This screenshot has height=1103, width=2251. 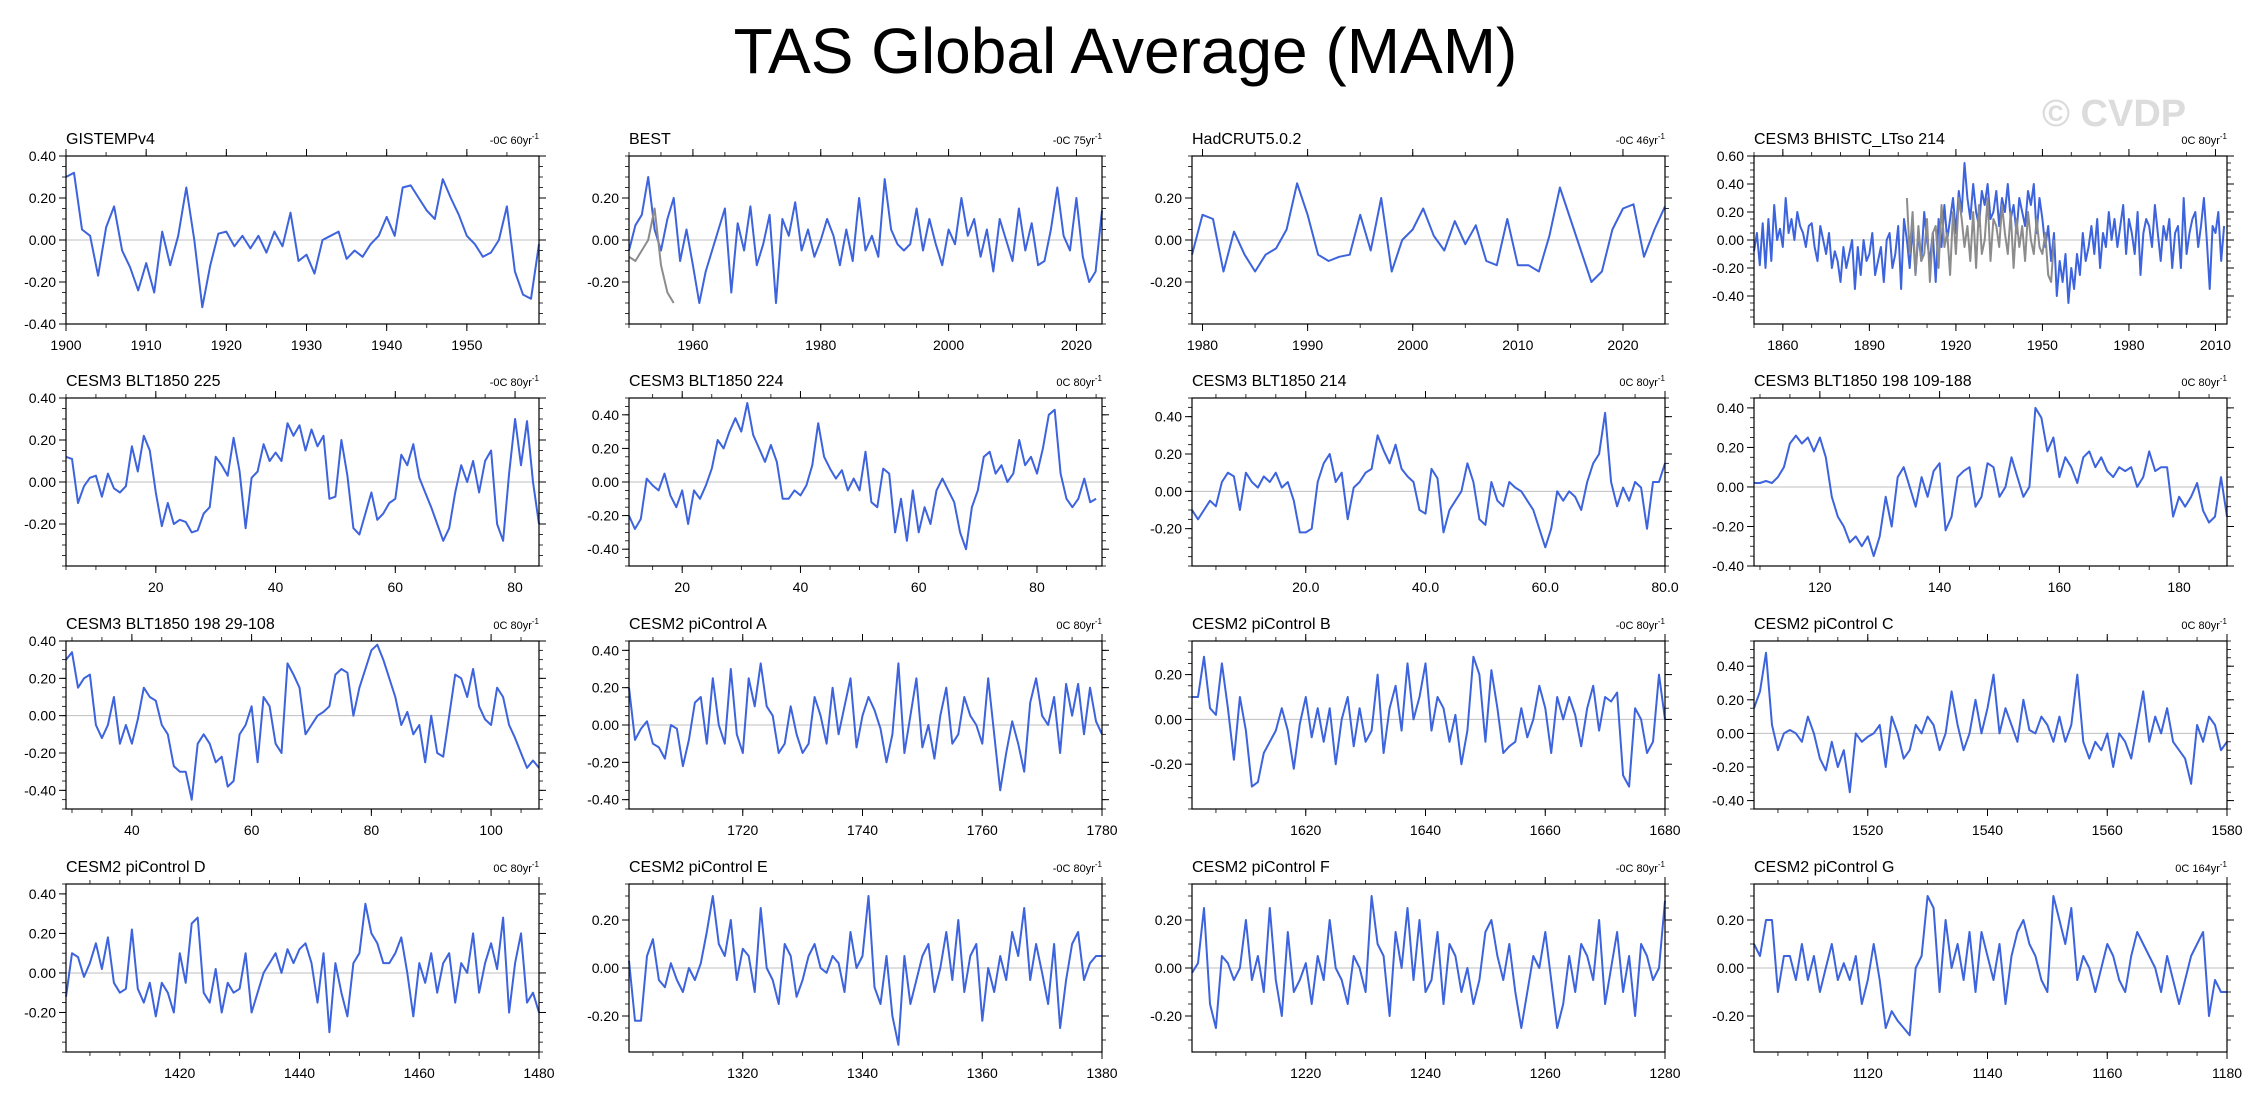 I want to click on x-tick-label: 1180, so click(x=2227, y=1073).